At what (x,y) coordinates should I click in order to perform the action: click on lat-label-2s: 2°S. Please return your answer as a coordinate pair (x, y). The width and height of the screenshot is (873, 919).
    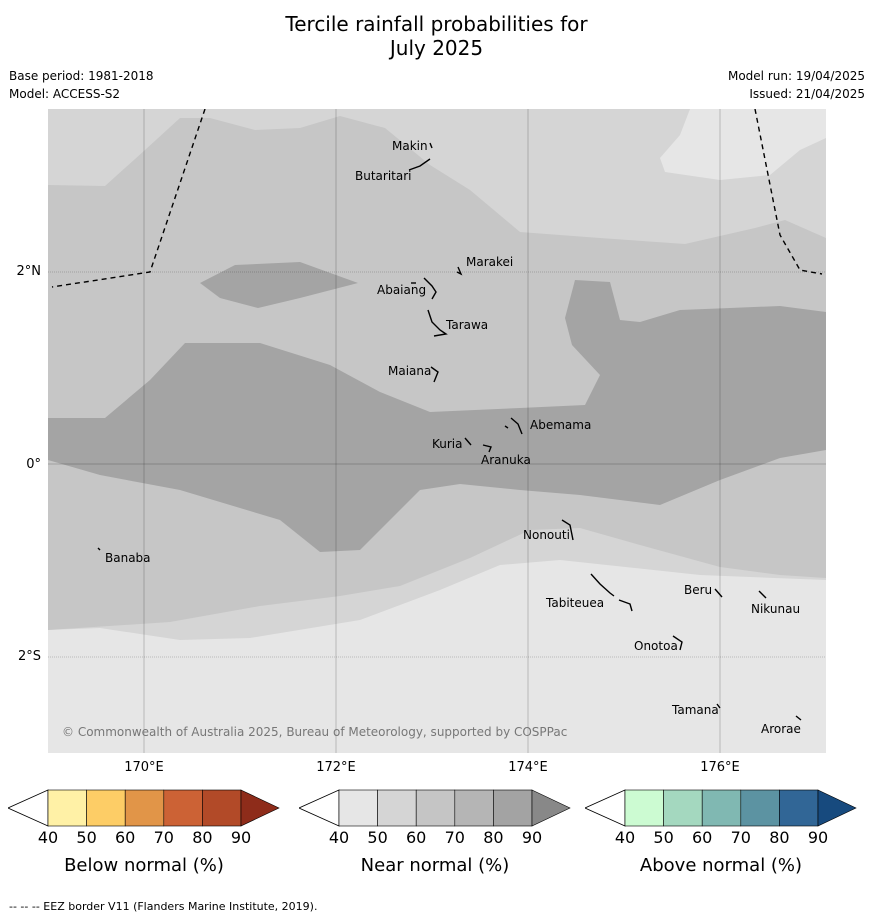
    Looking at the image, I should click on (29, 656).